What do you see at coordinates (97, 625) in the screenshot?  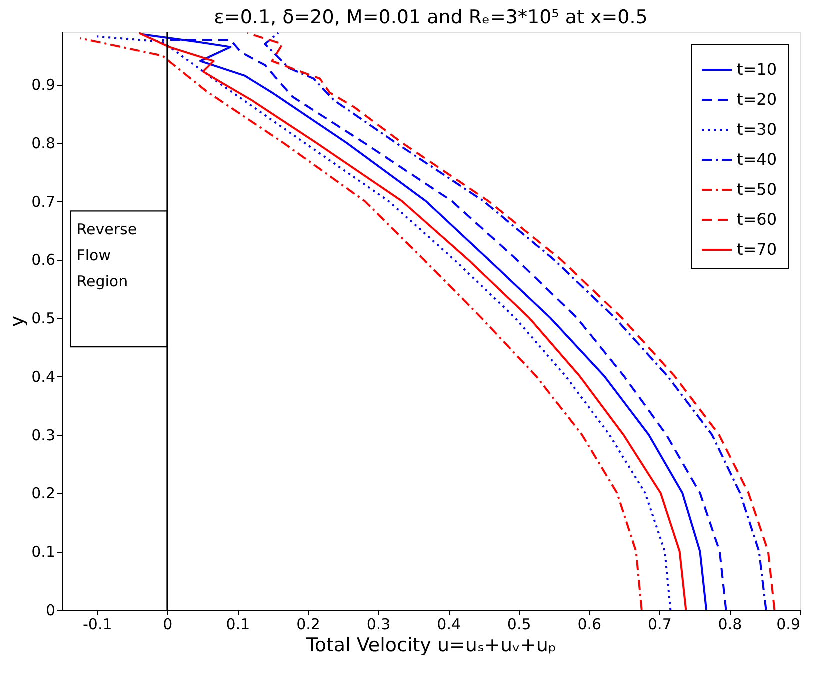 I see `x-tick-label: -0.1` at bounding box center [97, 625].